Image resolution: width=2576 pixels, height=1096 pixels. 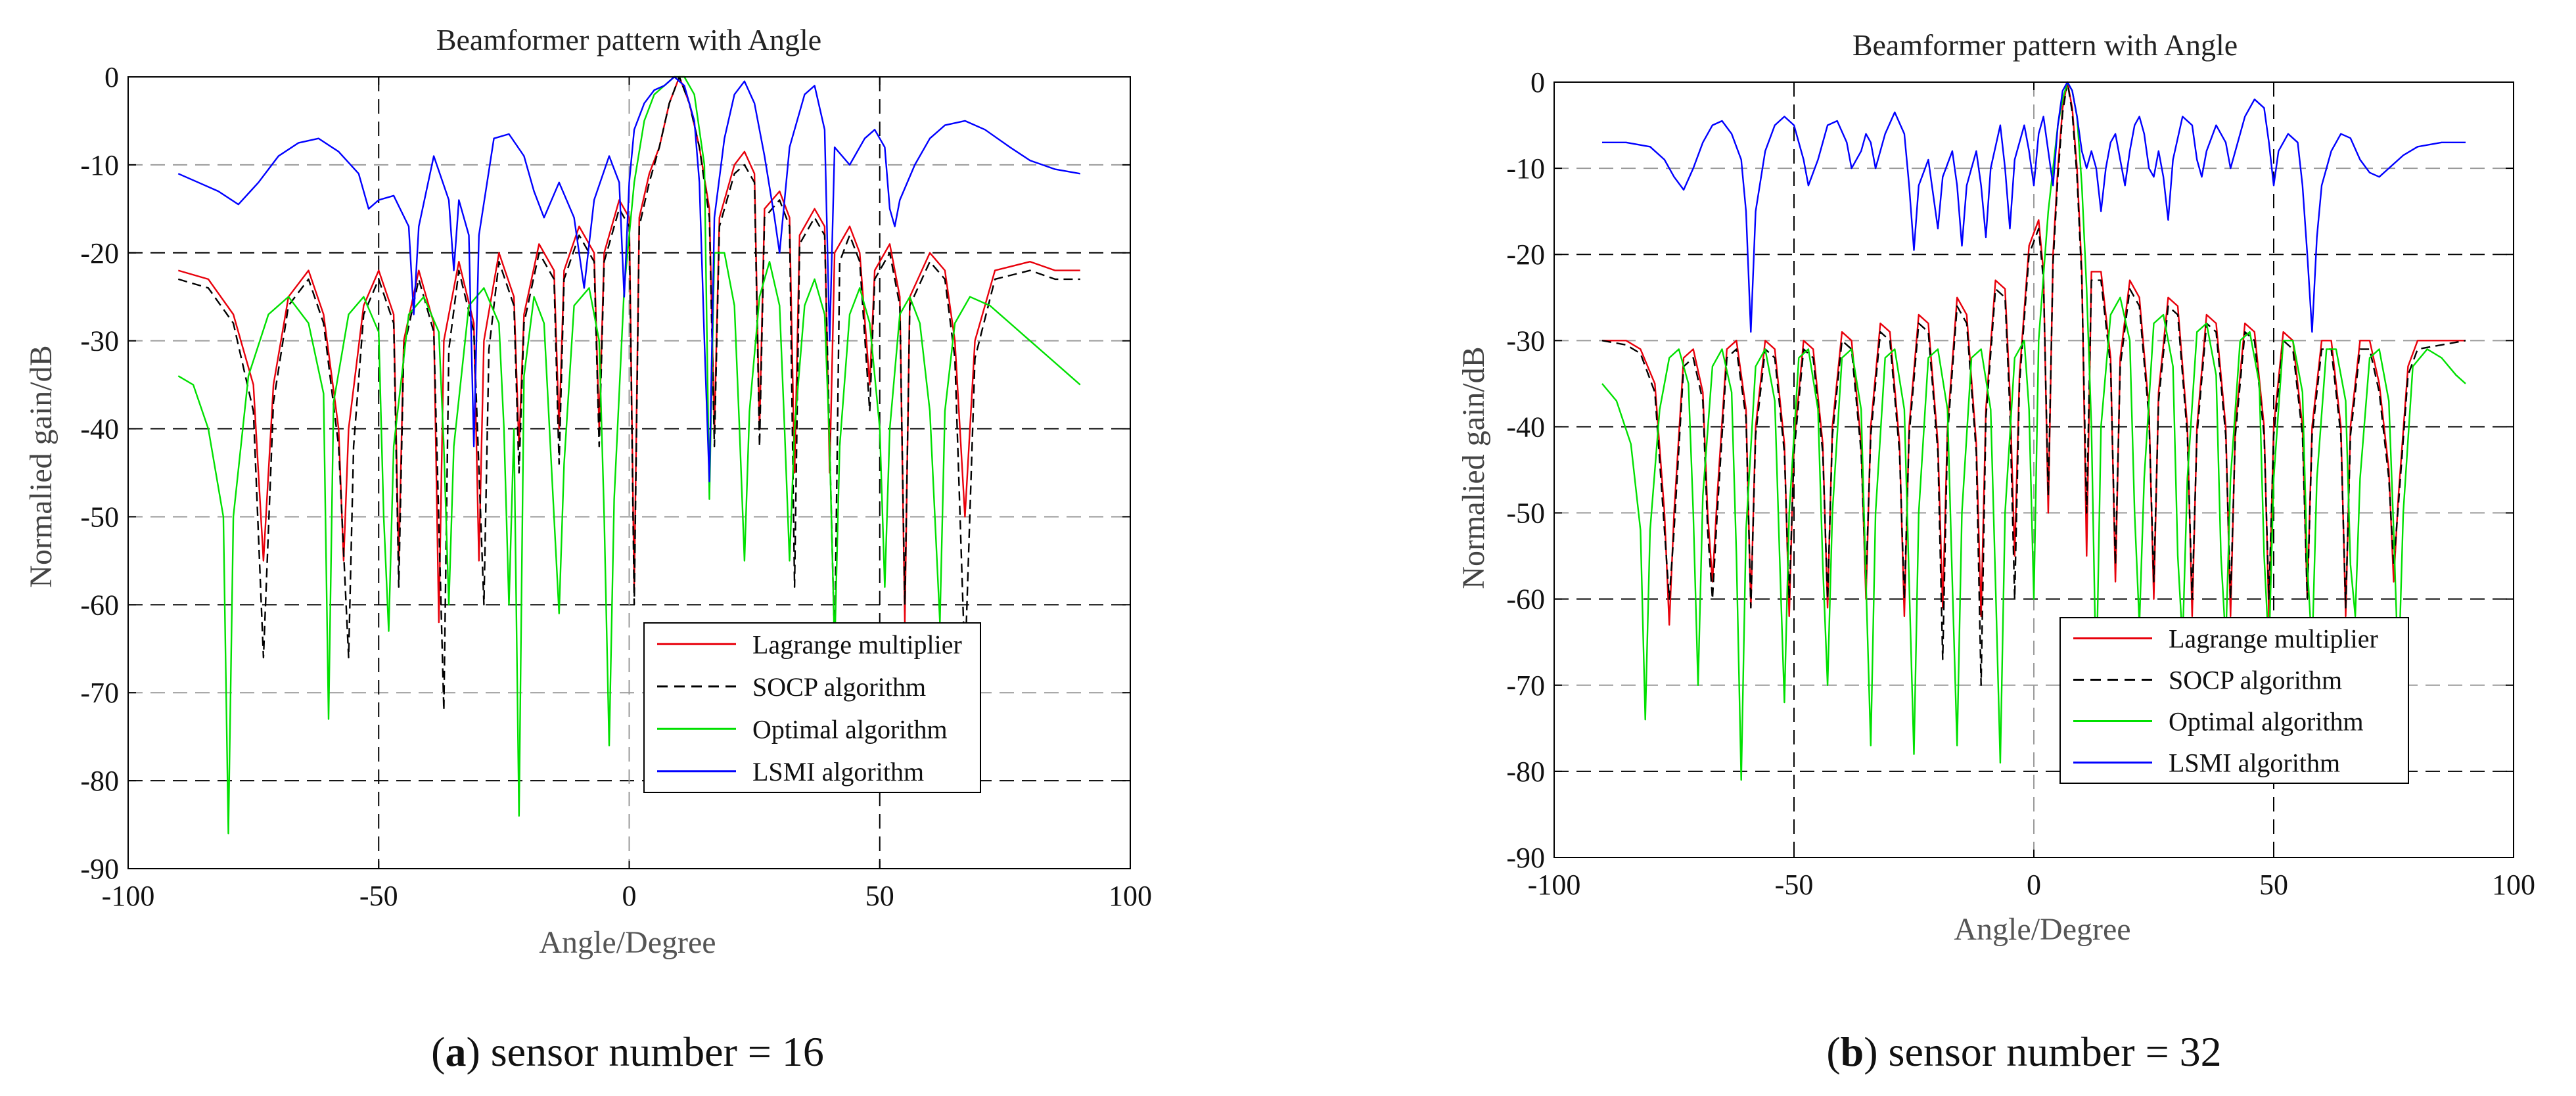 I want to click on caption-text: sensor number = 32, so click(x=2050, y=1052).